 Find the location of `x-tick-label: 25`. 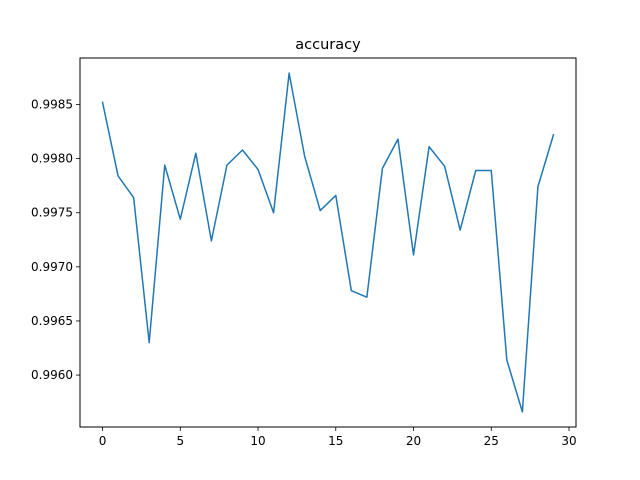

x-tick-label: 25 is located at coordinates (491, 441).